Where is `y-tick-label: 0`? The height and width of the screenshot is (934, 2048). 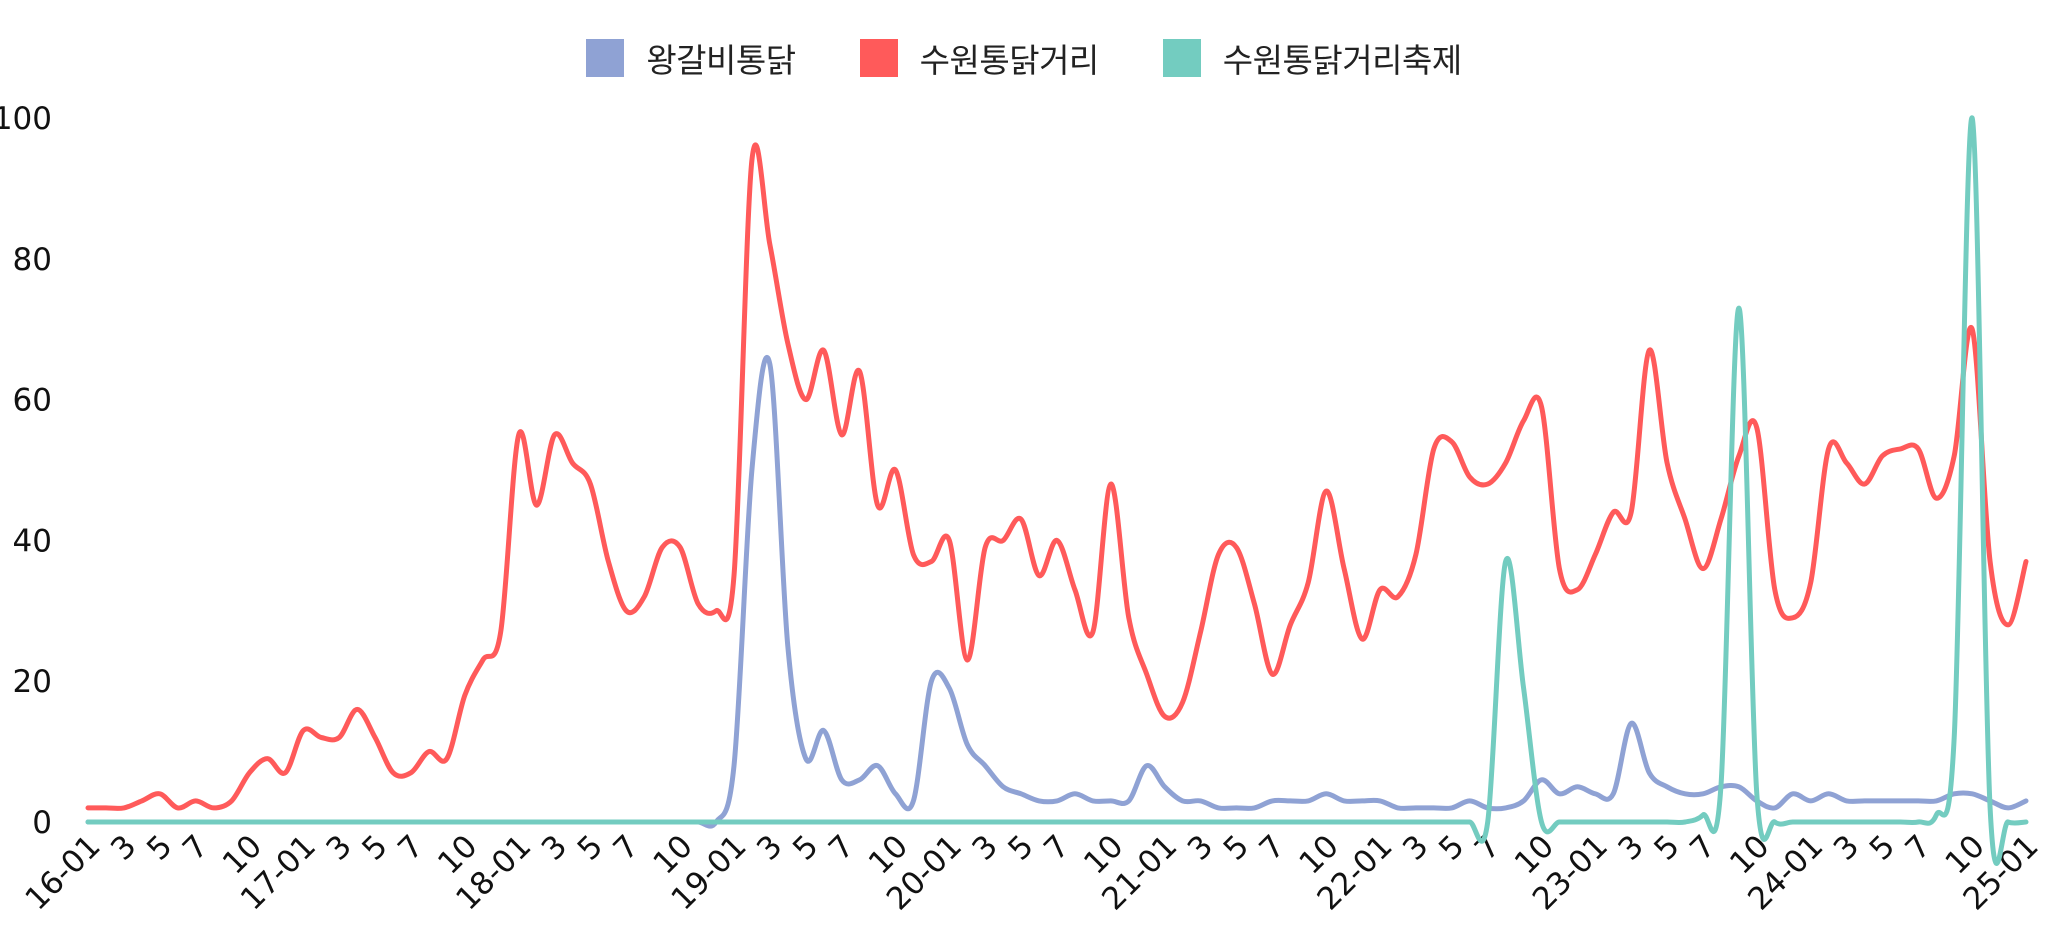
y-tick-label: 0 is located at coordinates (42, 823).